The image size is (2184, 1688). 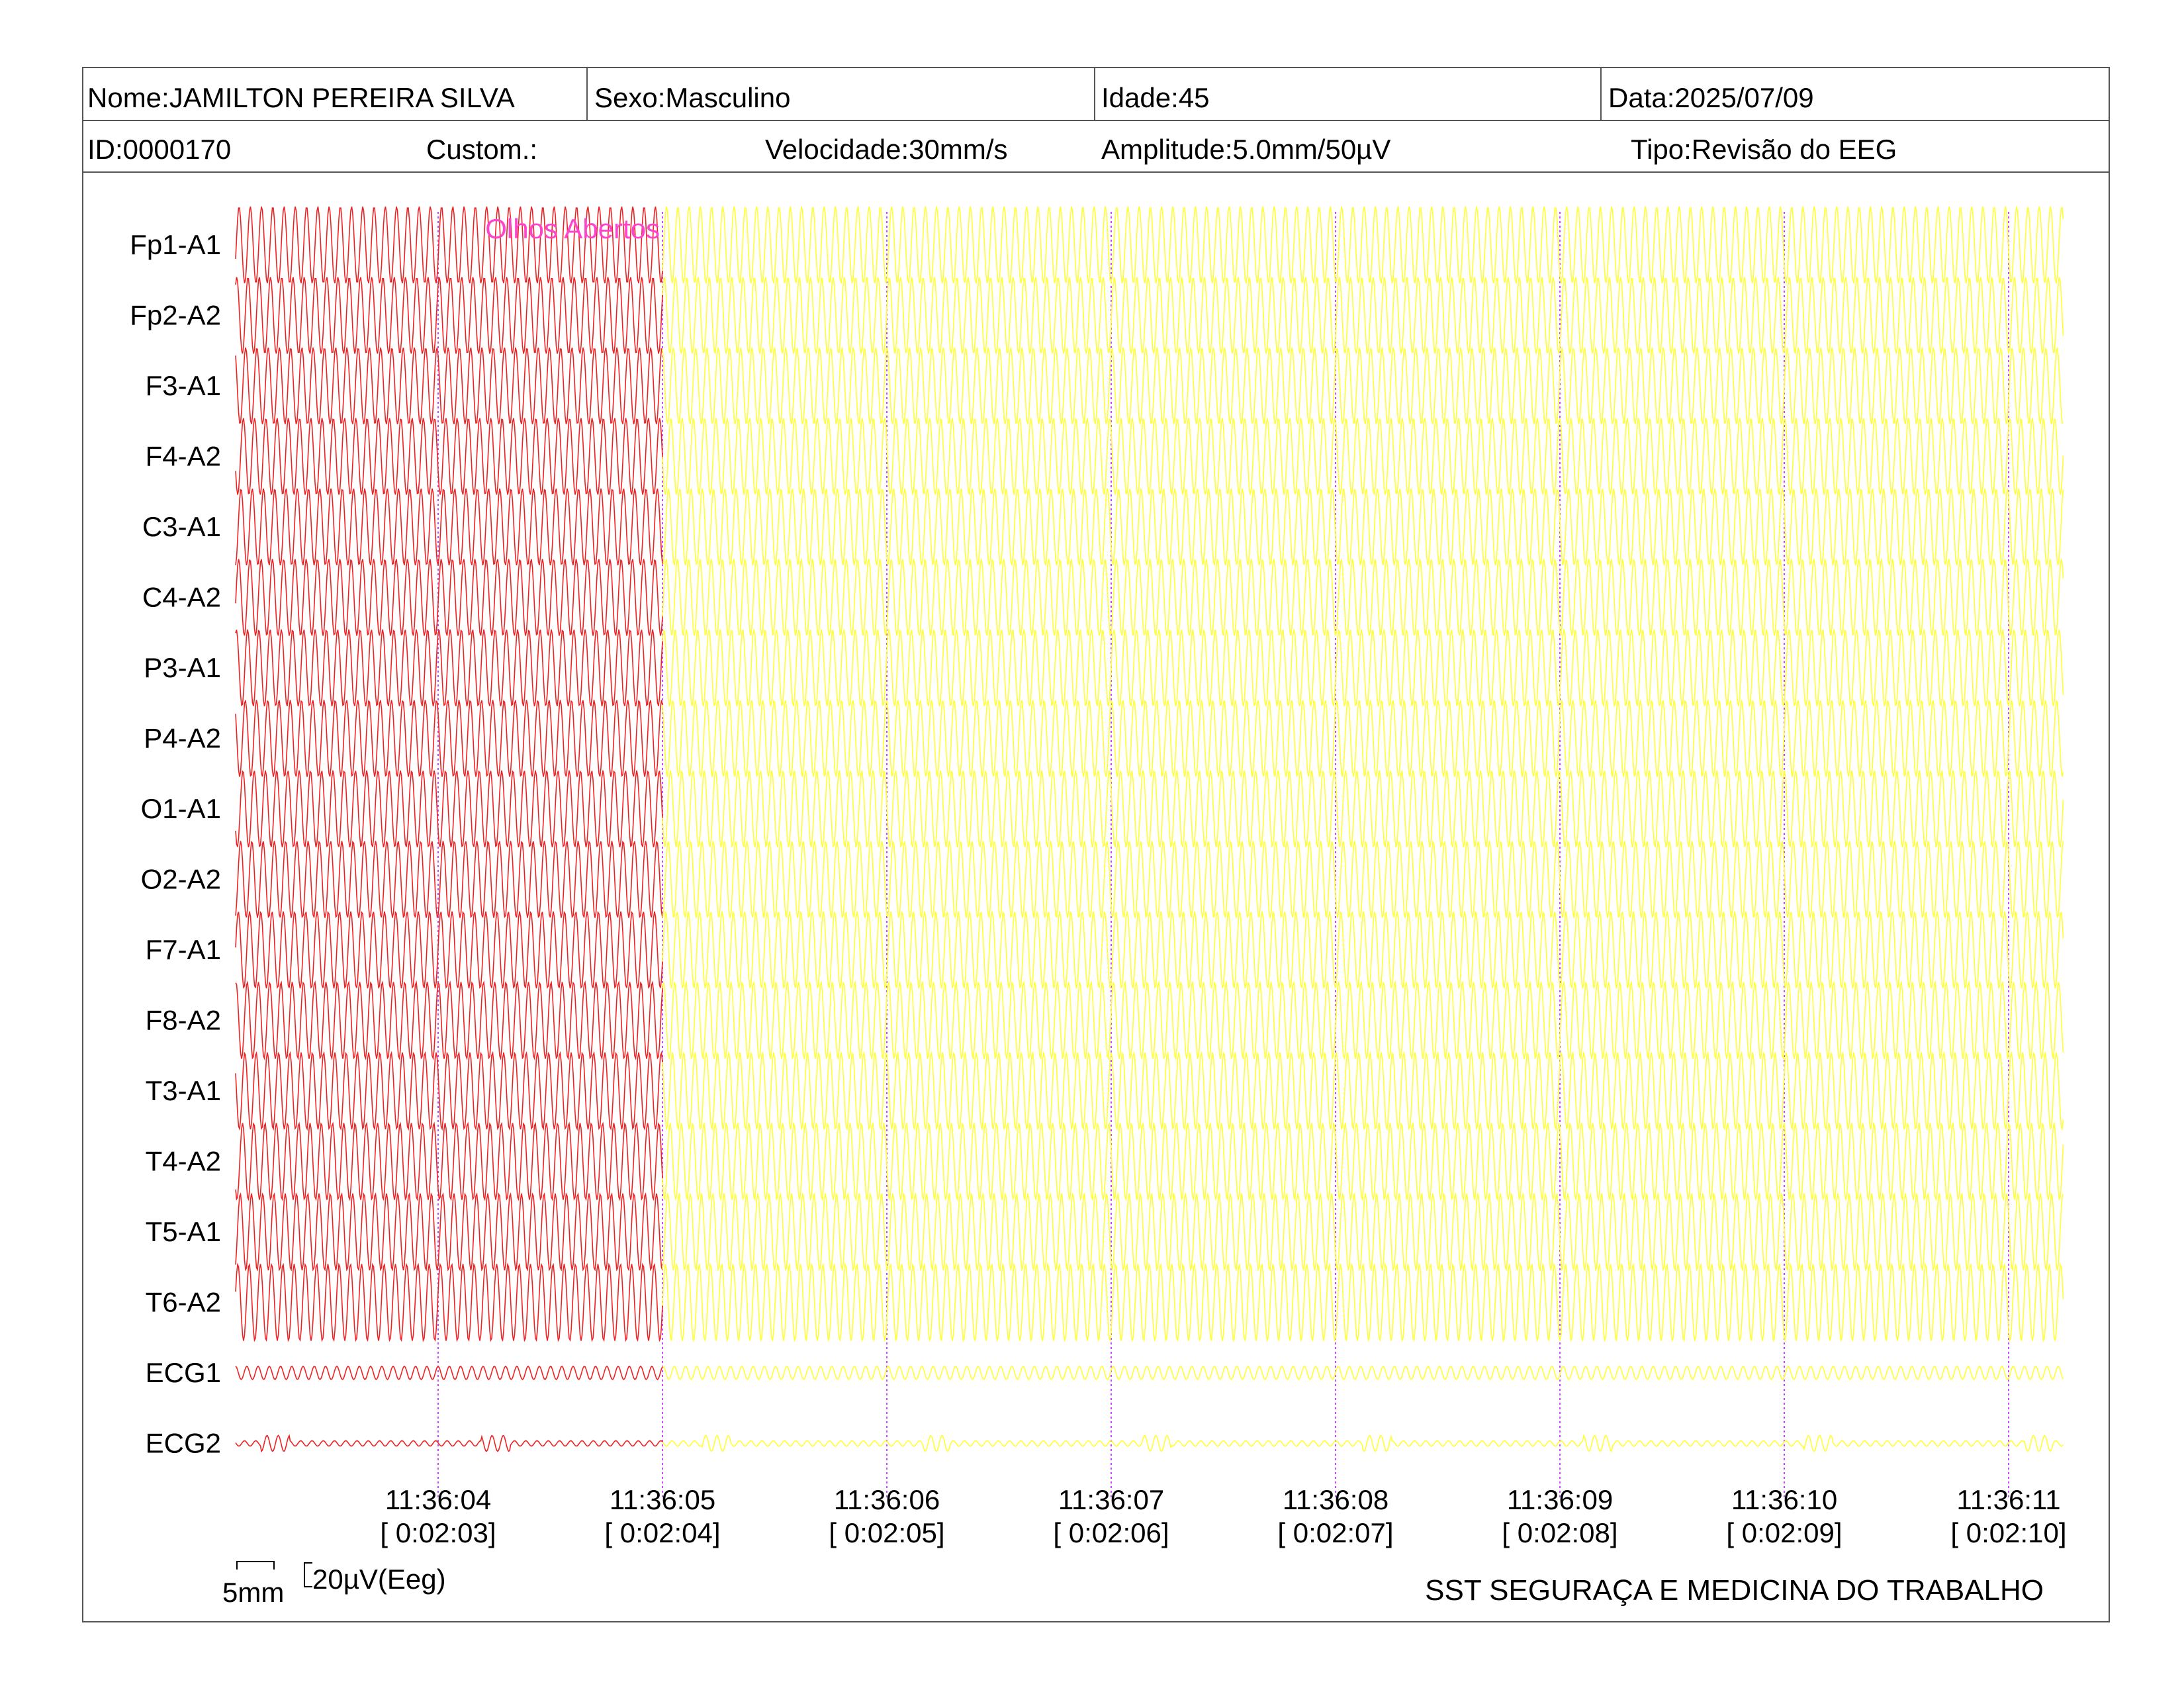 What do you see at coordinates (1735, 1590) in the screenshot?
I see `company-name: SST SEGURAÇA E MEDICINA DO TRABALHO` at bounding box center [1735, 1590].